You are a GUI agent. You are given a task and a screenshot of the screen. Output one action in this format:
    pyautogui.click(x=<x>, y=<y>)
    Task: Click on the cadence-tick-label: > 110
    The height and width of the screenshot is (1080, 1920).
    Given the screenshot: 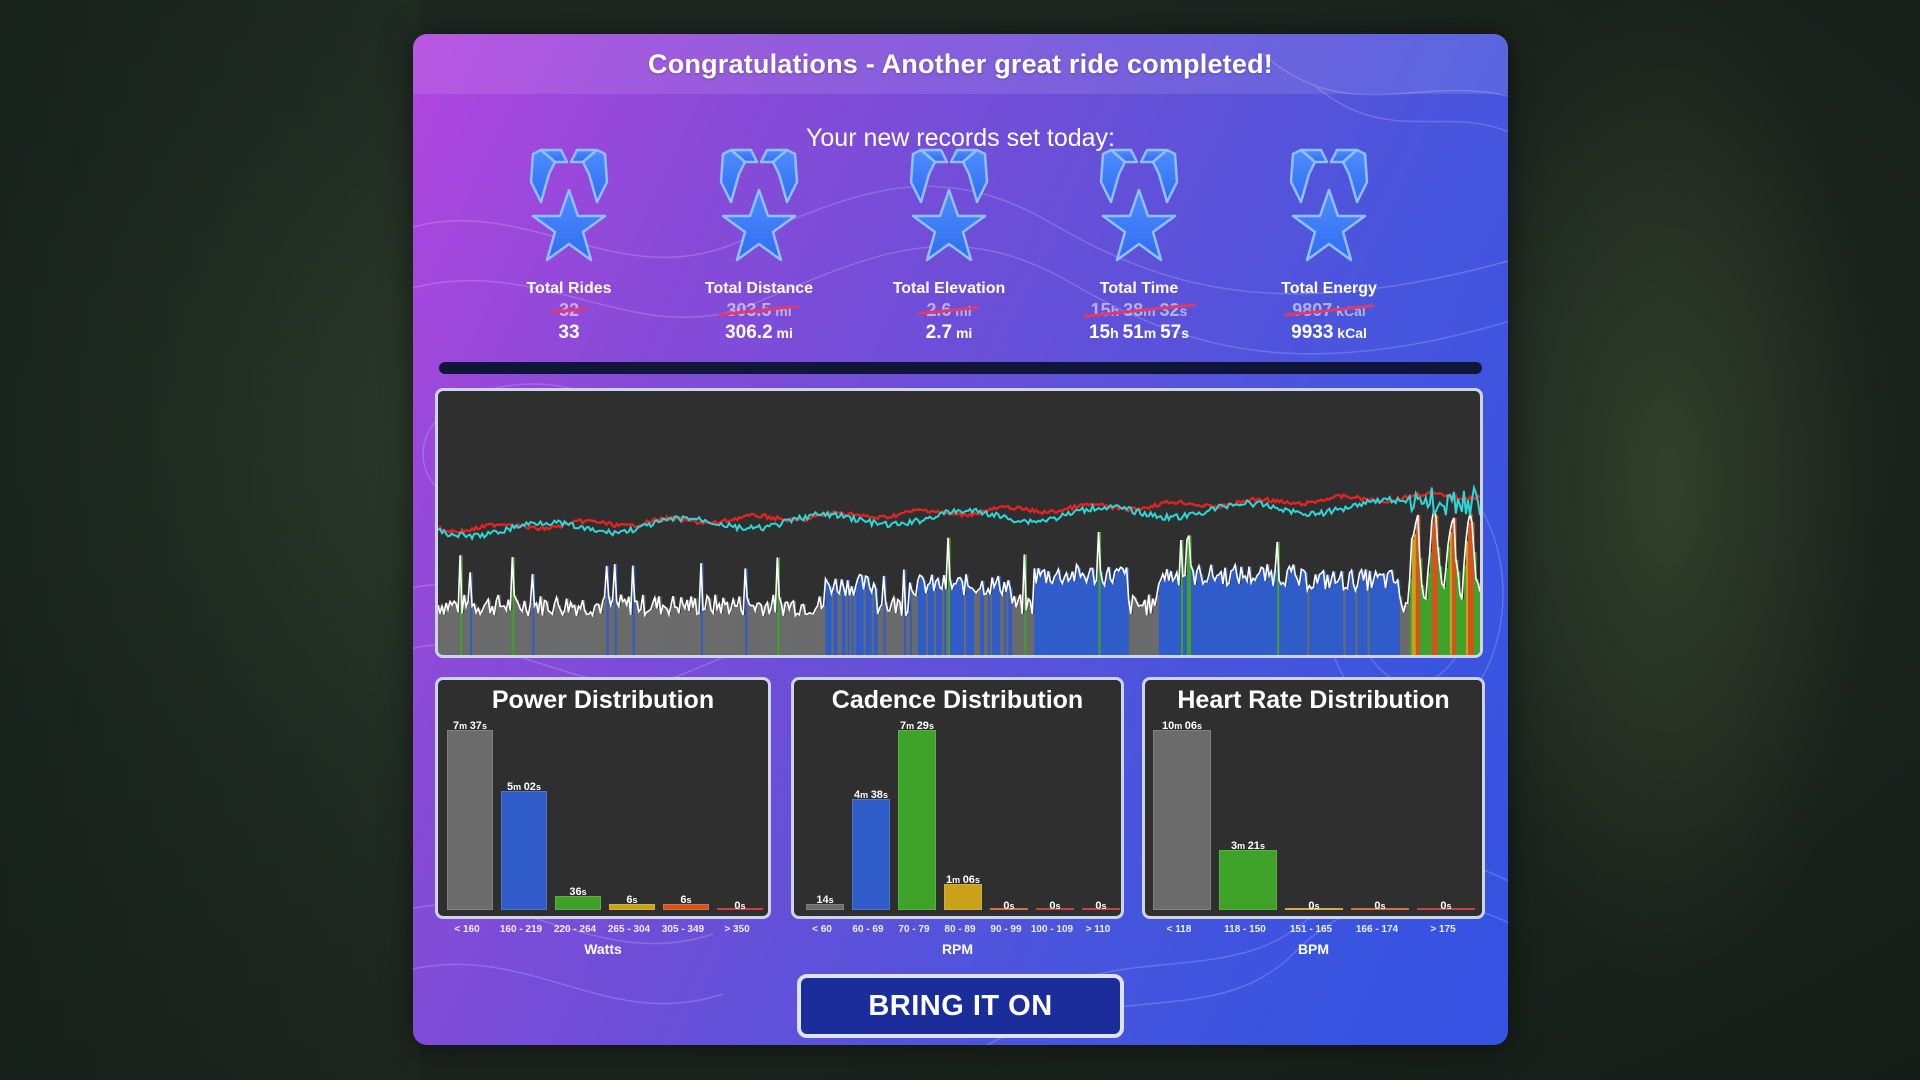 What is the action you would take?
    pyautogui.click(x=1098, y=929)
    